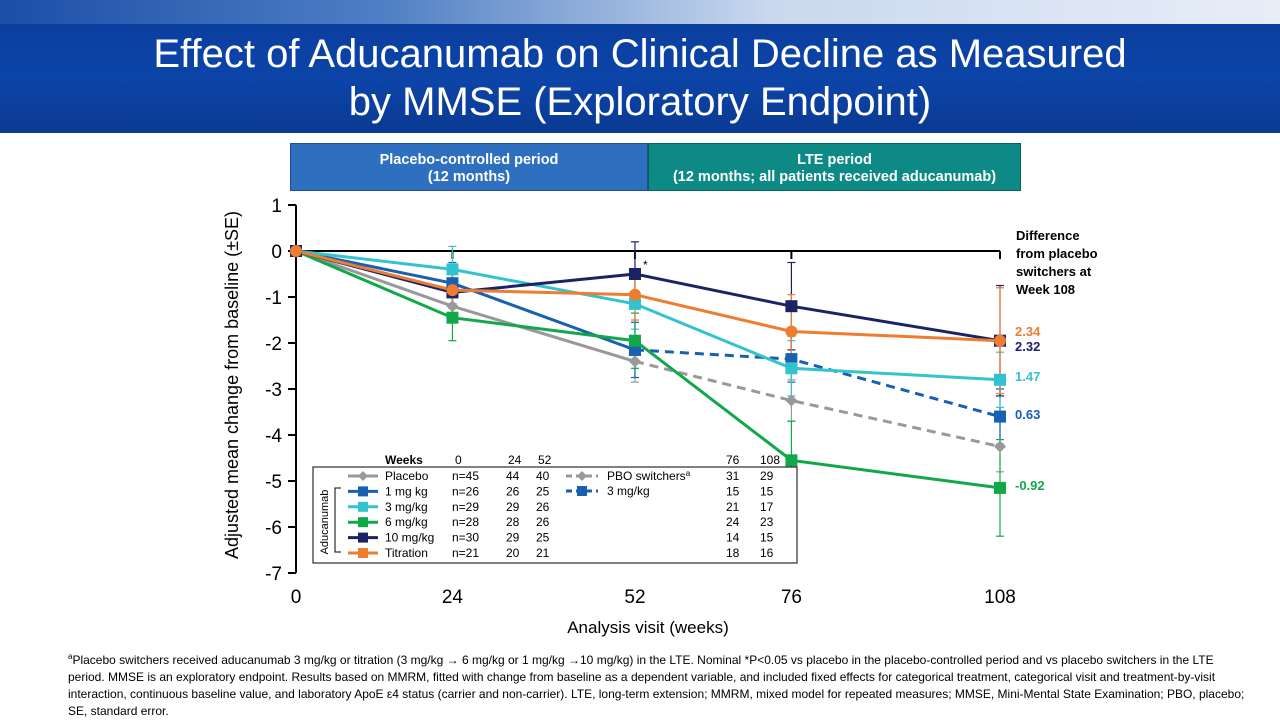 The height and width of the screenshot is (720, 1280). I want to click on n-table-dose-switchers-label: 3 mg/kg, so click(628, 491).